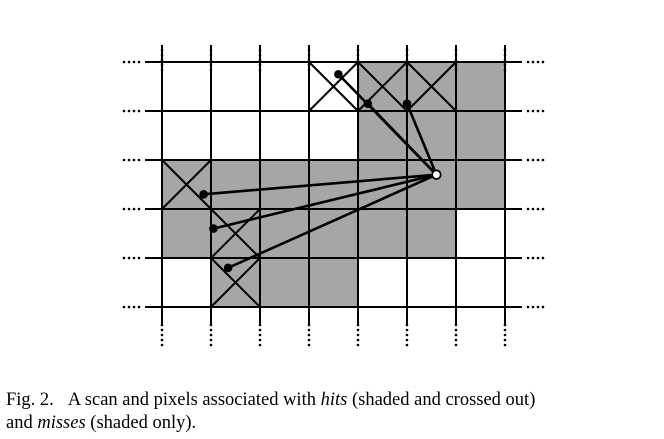 This screenshot has height=439, width=664. Describe the element at coordinates (194, 400) in the screenshot. I see `caption-text-1: A scan and pixels associated with` at that location.